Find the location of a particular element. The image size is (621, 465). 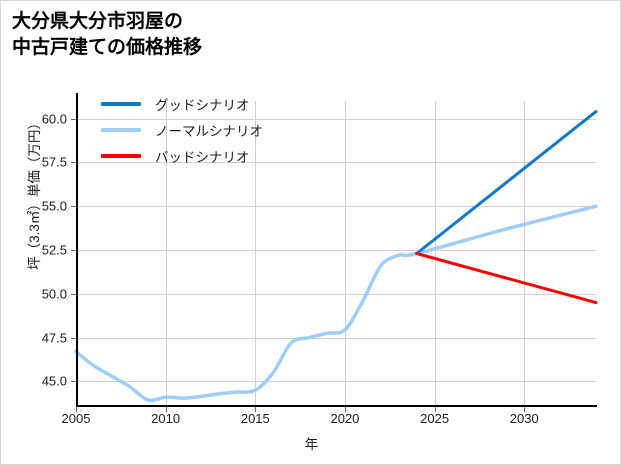

y-tick-label: 50.0 is located at coordinates (54, 294).